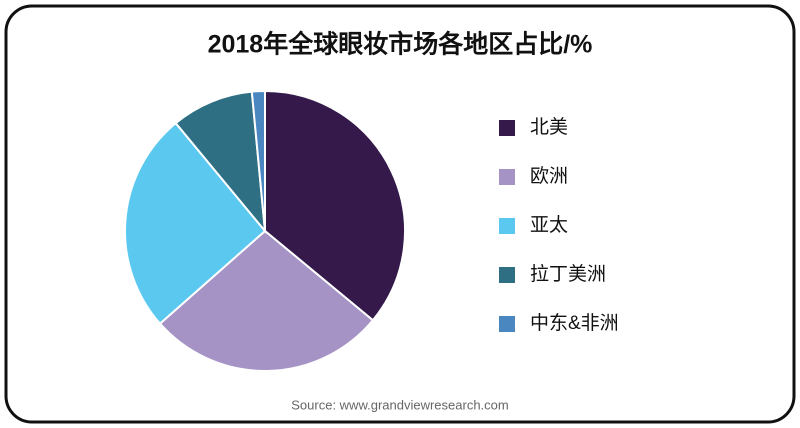 This screenshot has height=428, width=800. What do you see at coordinates (549, 225) in the screenshot?
I see `legend-label: 亚太` at bounding box center [549, 225].